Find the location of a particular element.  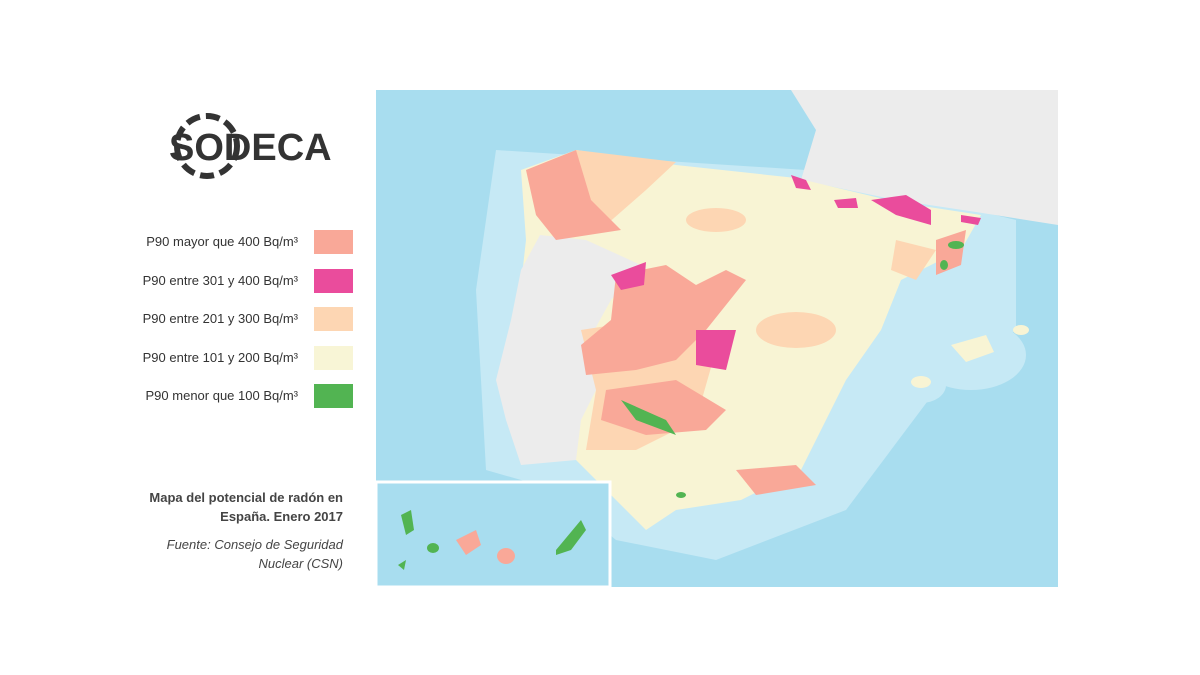

legend-item: P90 mayor que 400 Bq/m³ is located at coordinates (226, 242).